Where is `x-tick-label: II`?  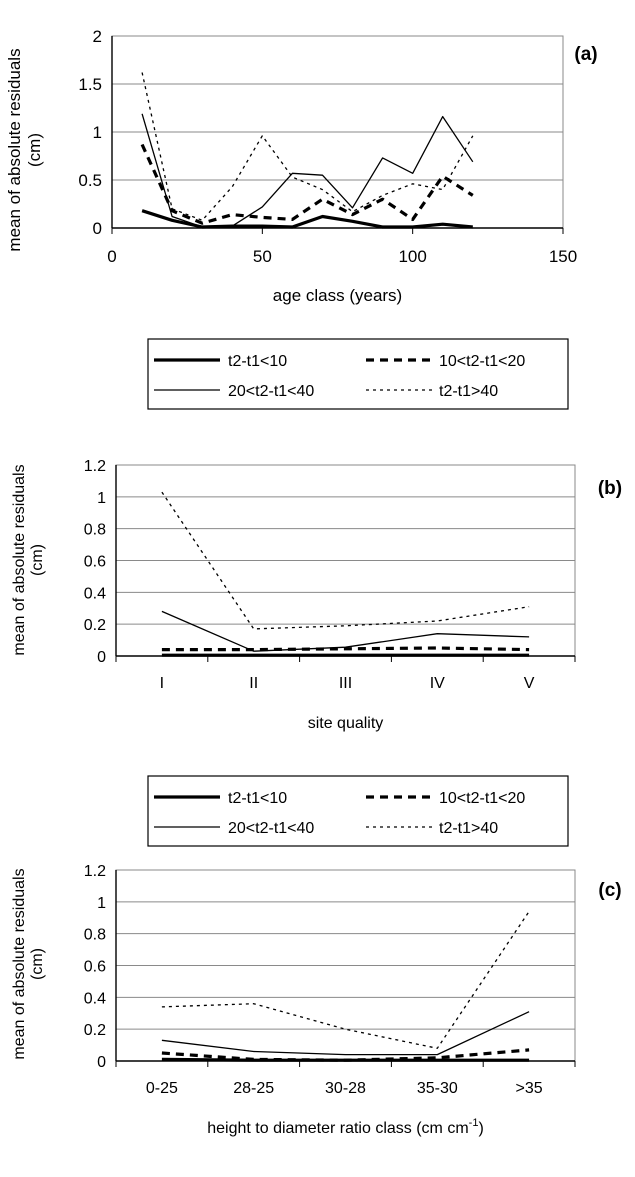
x-tick-label: II is located at coordinates (253, 683).